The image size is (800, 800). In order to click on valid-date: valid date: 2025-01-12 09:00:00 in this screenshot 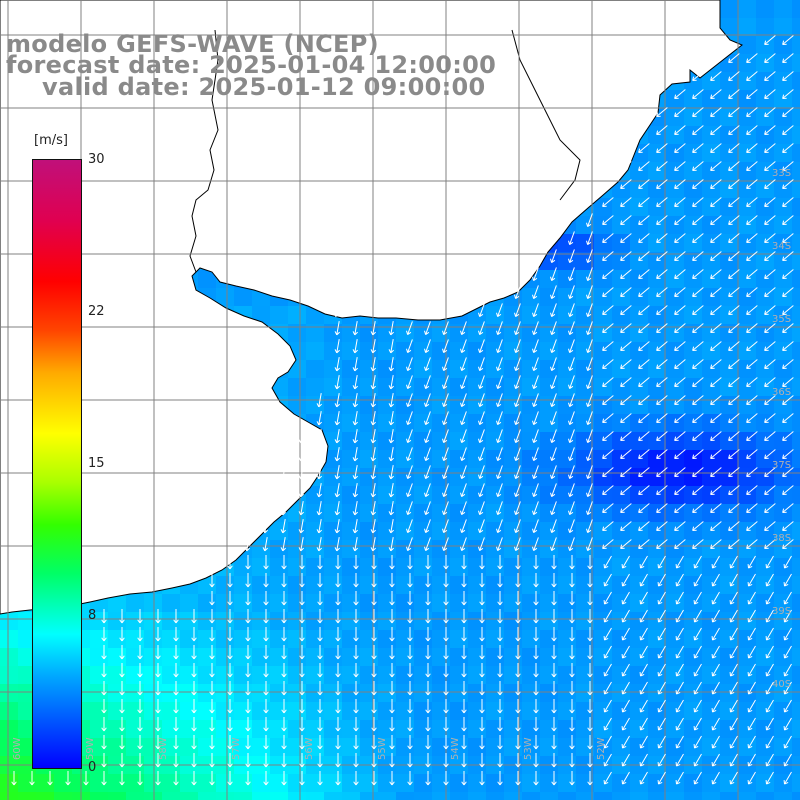, I will do `click(264, 87)`.